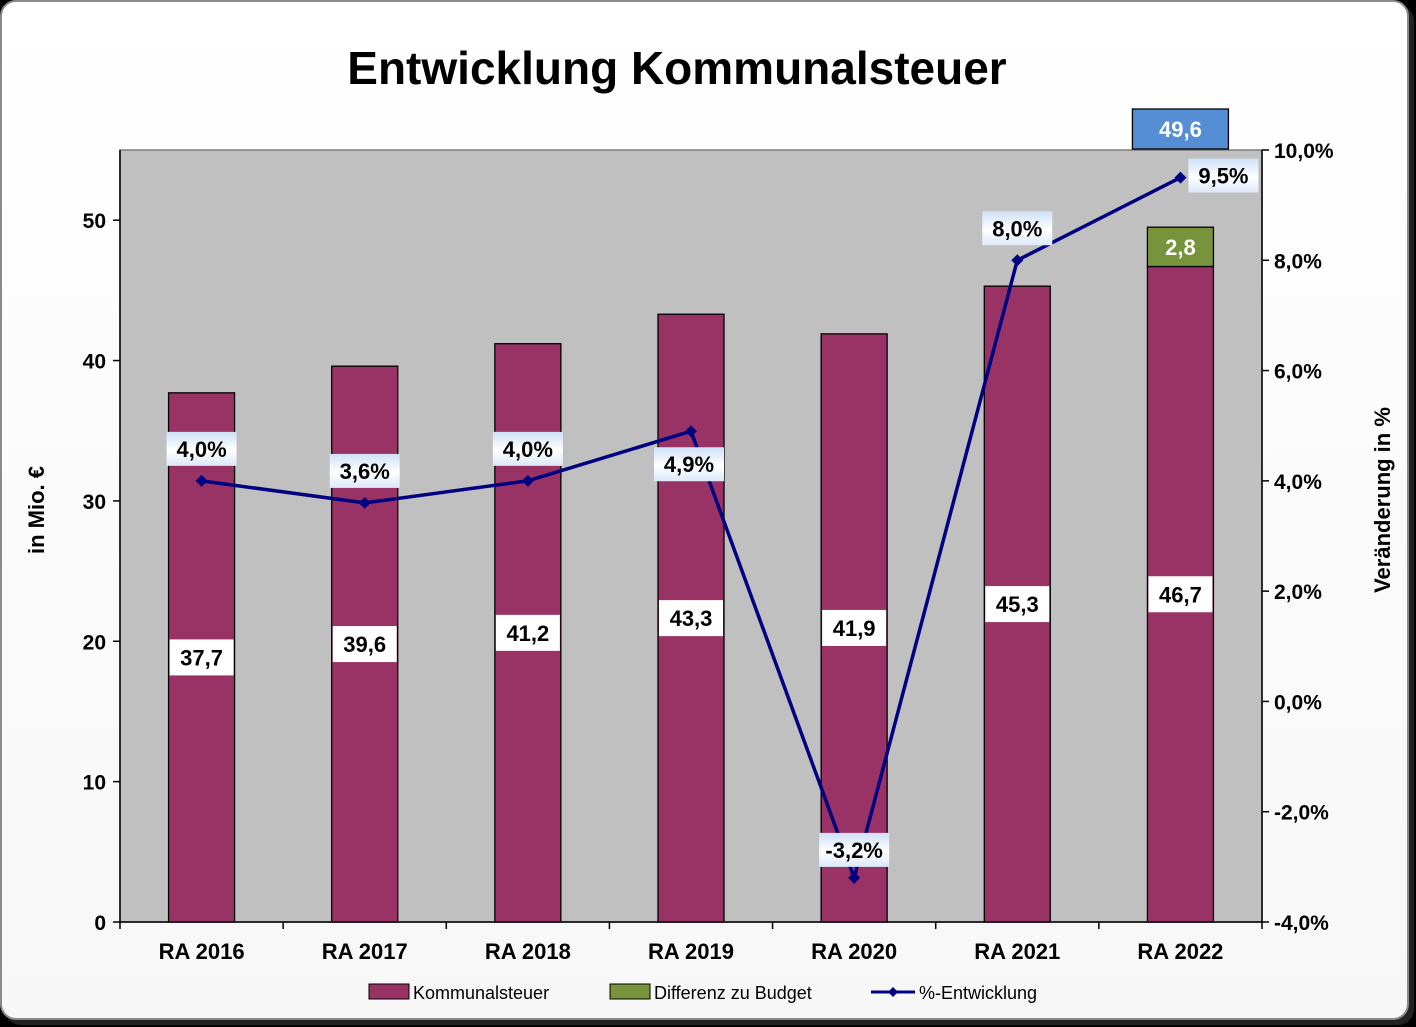 The image size is (1416, 1027). I want to click on bar-value-label: 37,7, so click(201, 657).